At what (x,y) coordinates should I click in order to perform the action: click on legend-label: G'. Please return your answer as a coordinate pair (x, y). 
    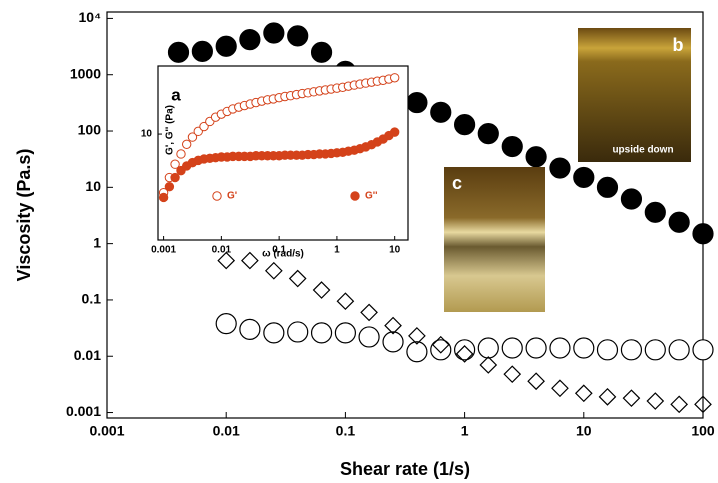
    Looking at the image, I should click on (232, 196).